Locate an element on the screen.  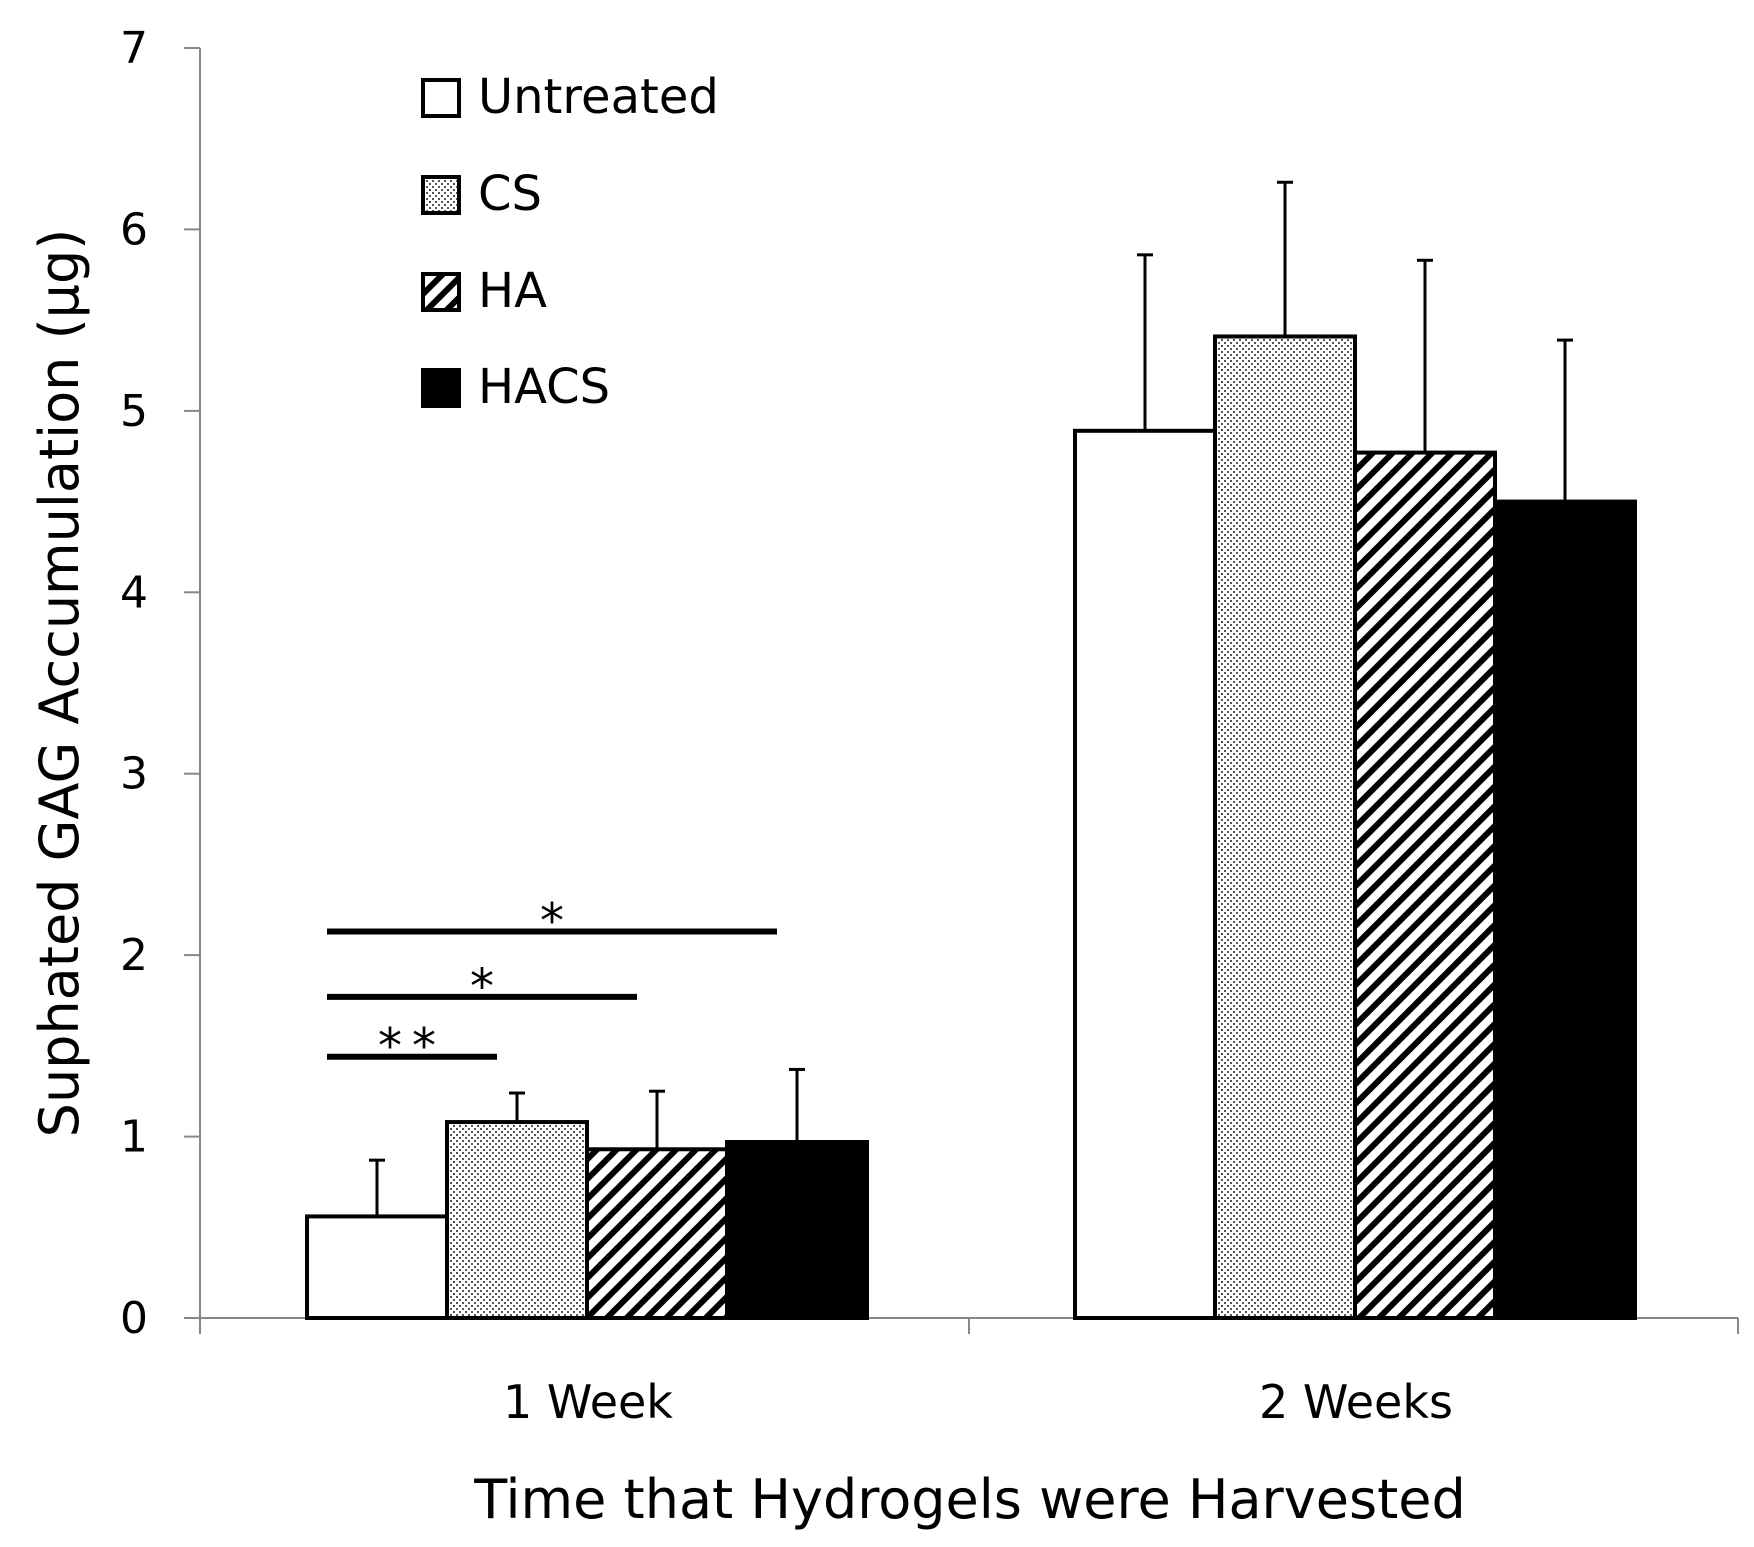
x-axis-title: Time that Hydrogels were Harvested is located at coordinates (969, 1499).